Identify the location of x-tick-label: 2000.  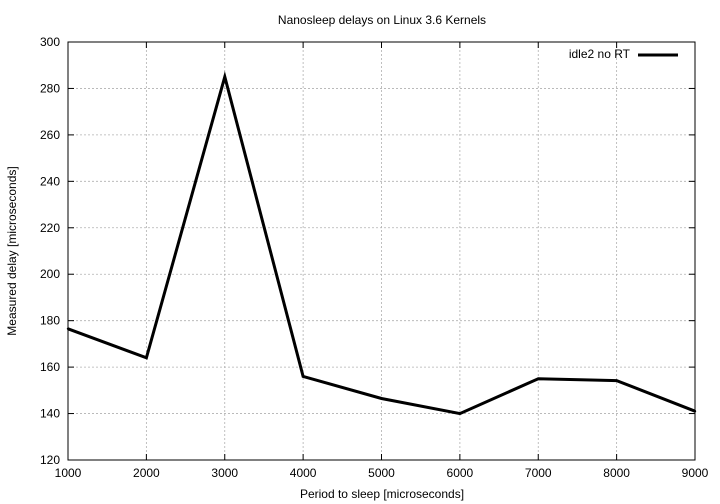
(146, 473).